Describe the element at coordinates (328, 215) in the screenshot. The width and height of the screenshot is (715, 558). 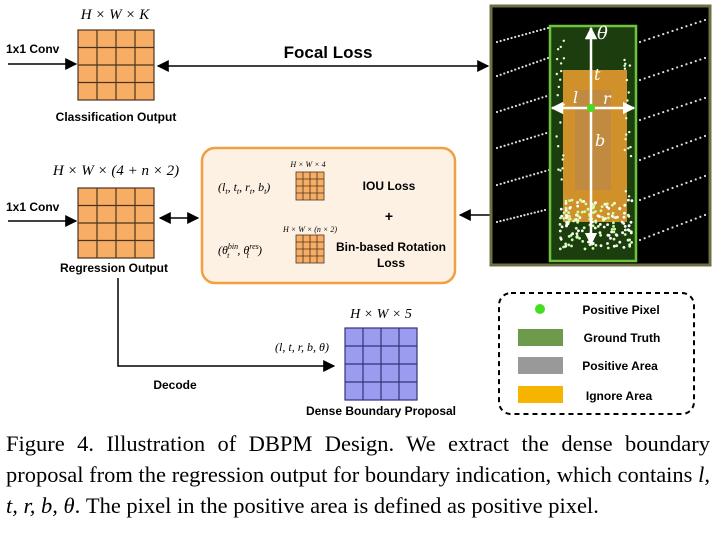
I see `loss-box` at that location.